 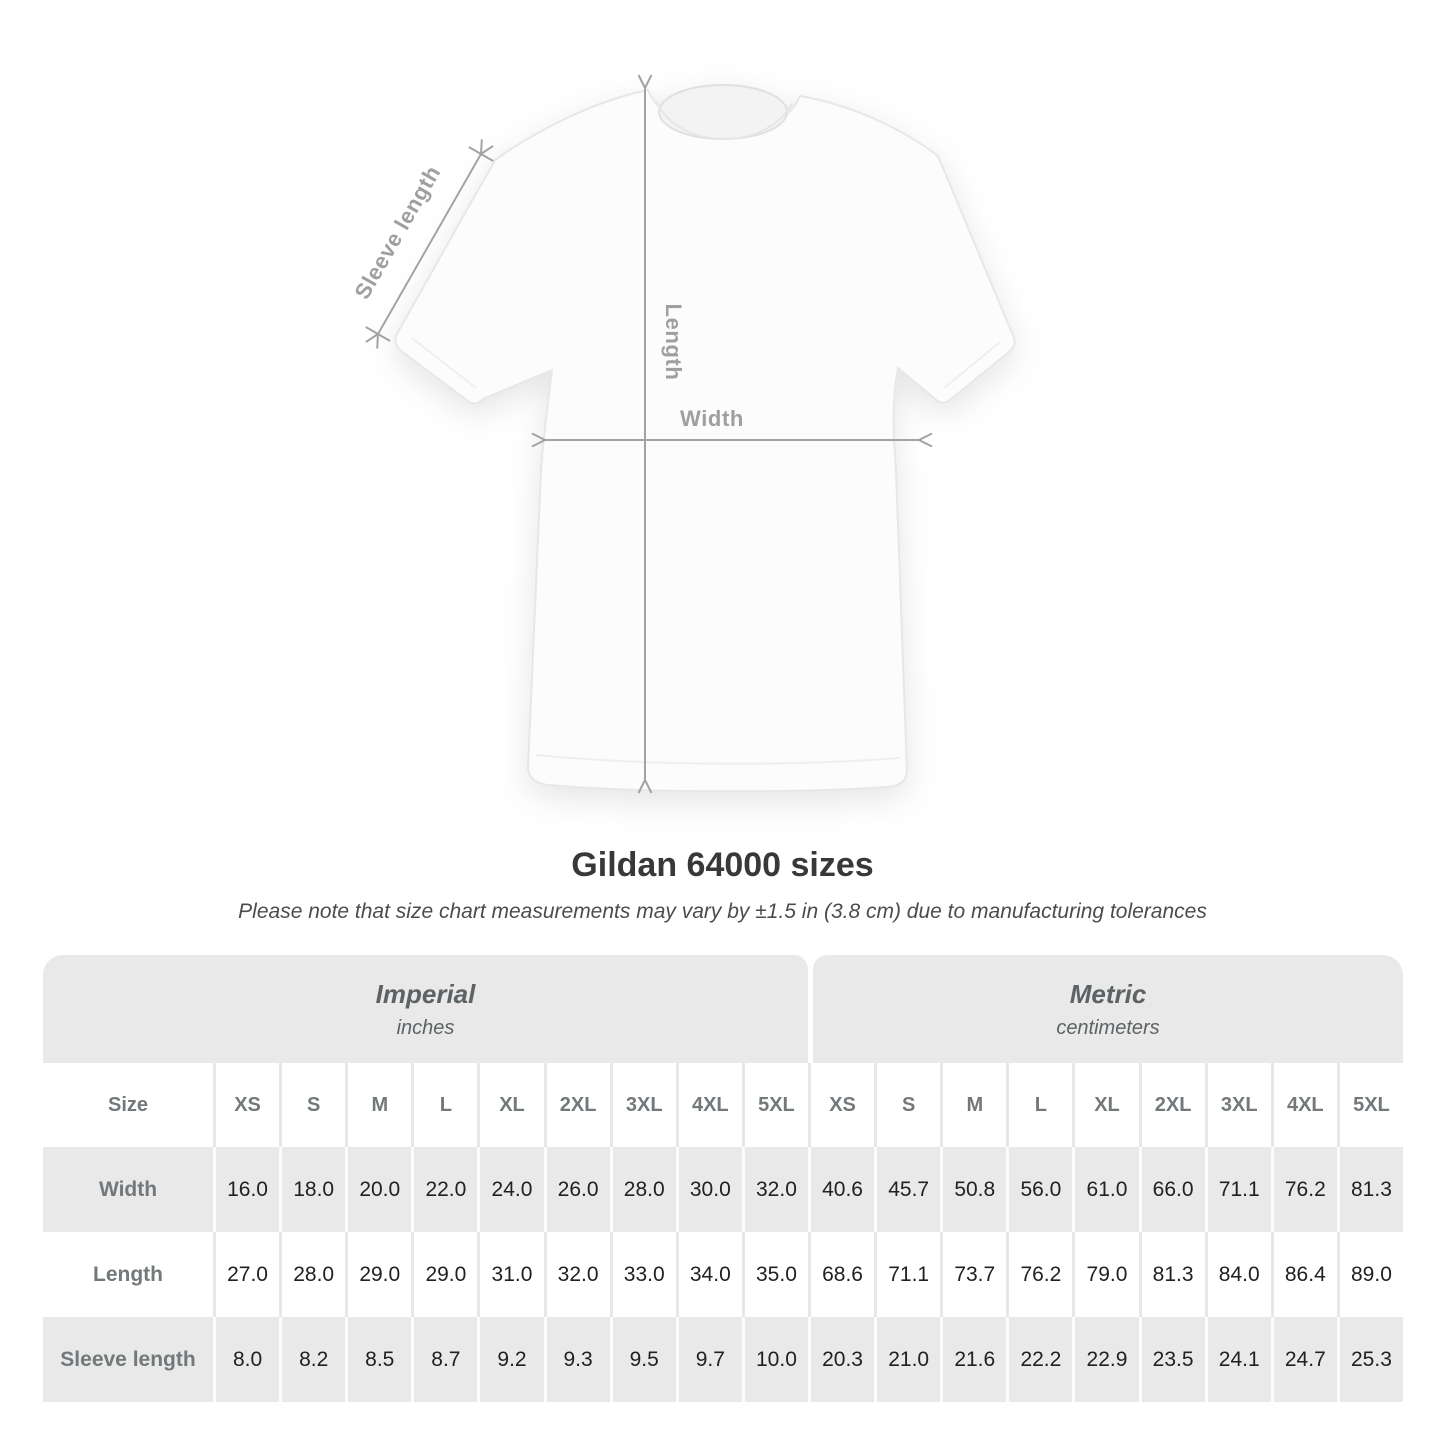 I want to click on table-cell: 40.6, so click(x=841, y=1189).